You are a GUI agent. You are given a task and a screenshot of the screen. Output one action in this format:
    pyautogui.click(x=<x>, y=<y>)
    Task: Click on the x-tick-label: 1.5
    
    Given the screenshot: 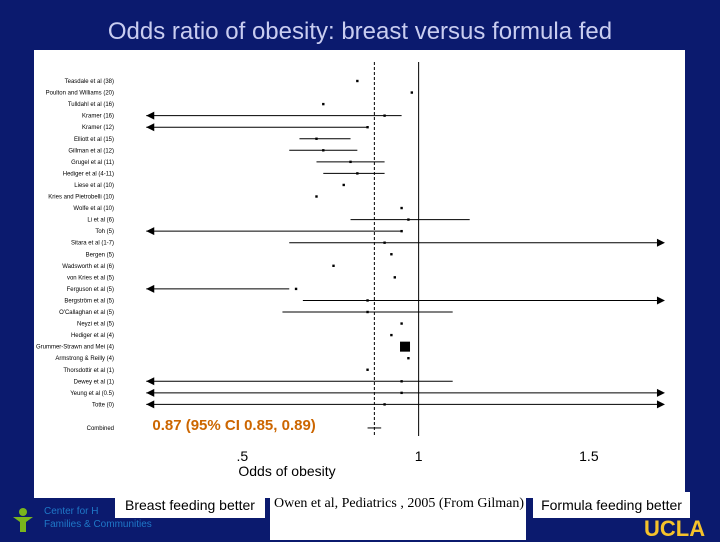 What is the action you would take?
    pyautogui.click(x=589, y=456)
    